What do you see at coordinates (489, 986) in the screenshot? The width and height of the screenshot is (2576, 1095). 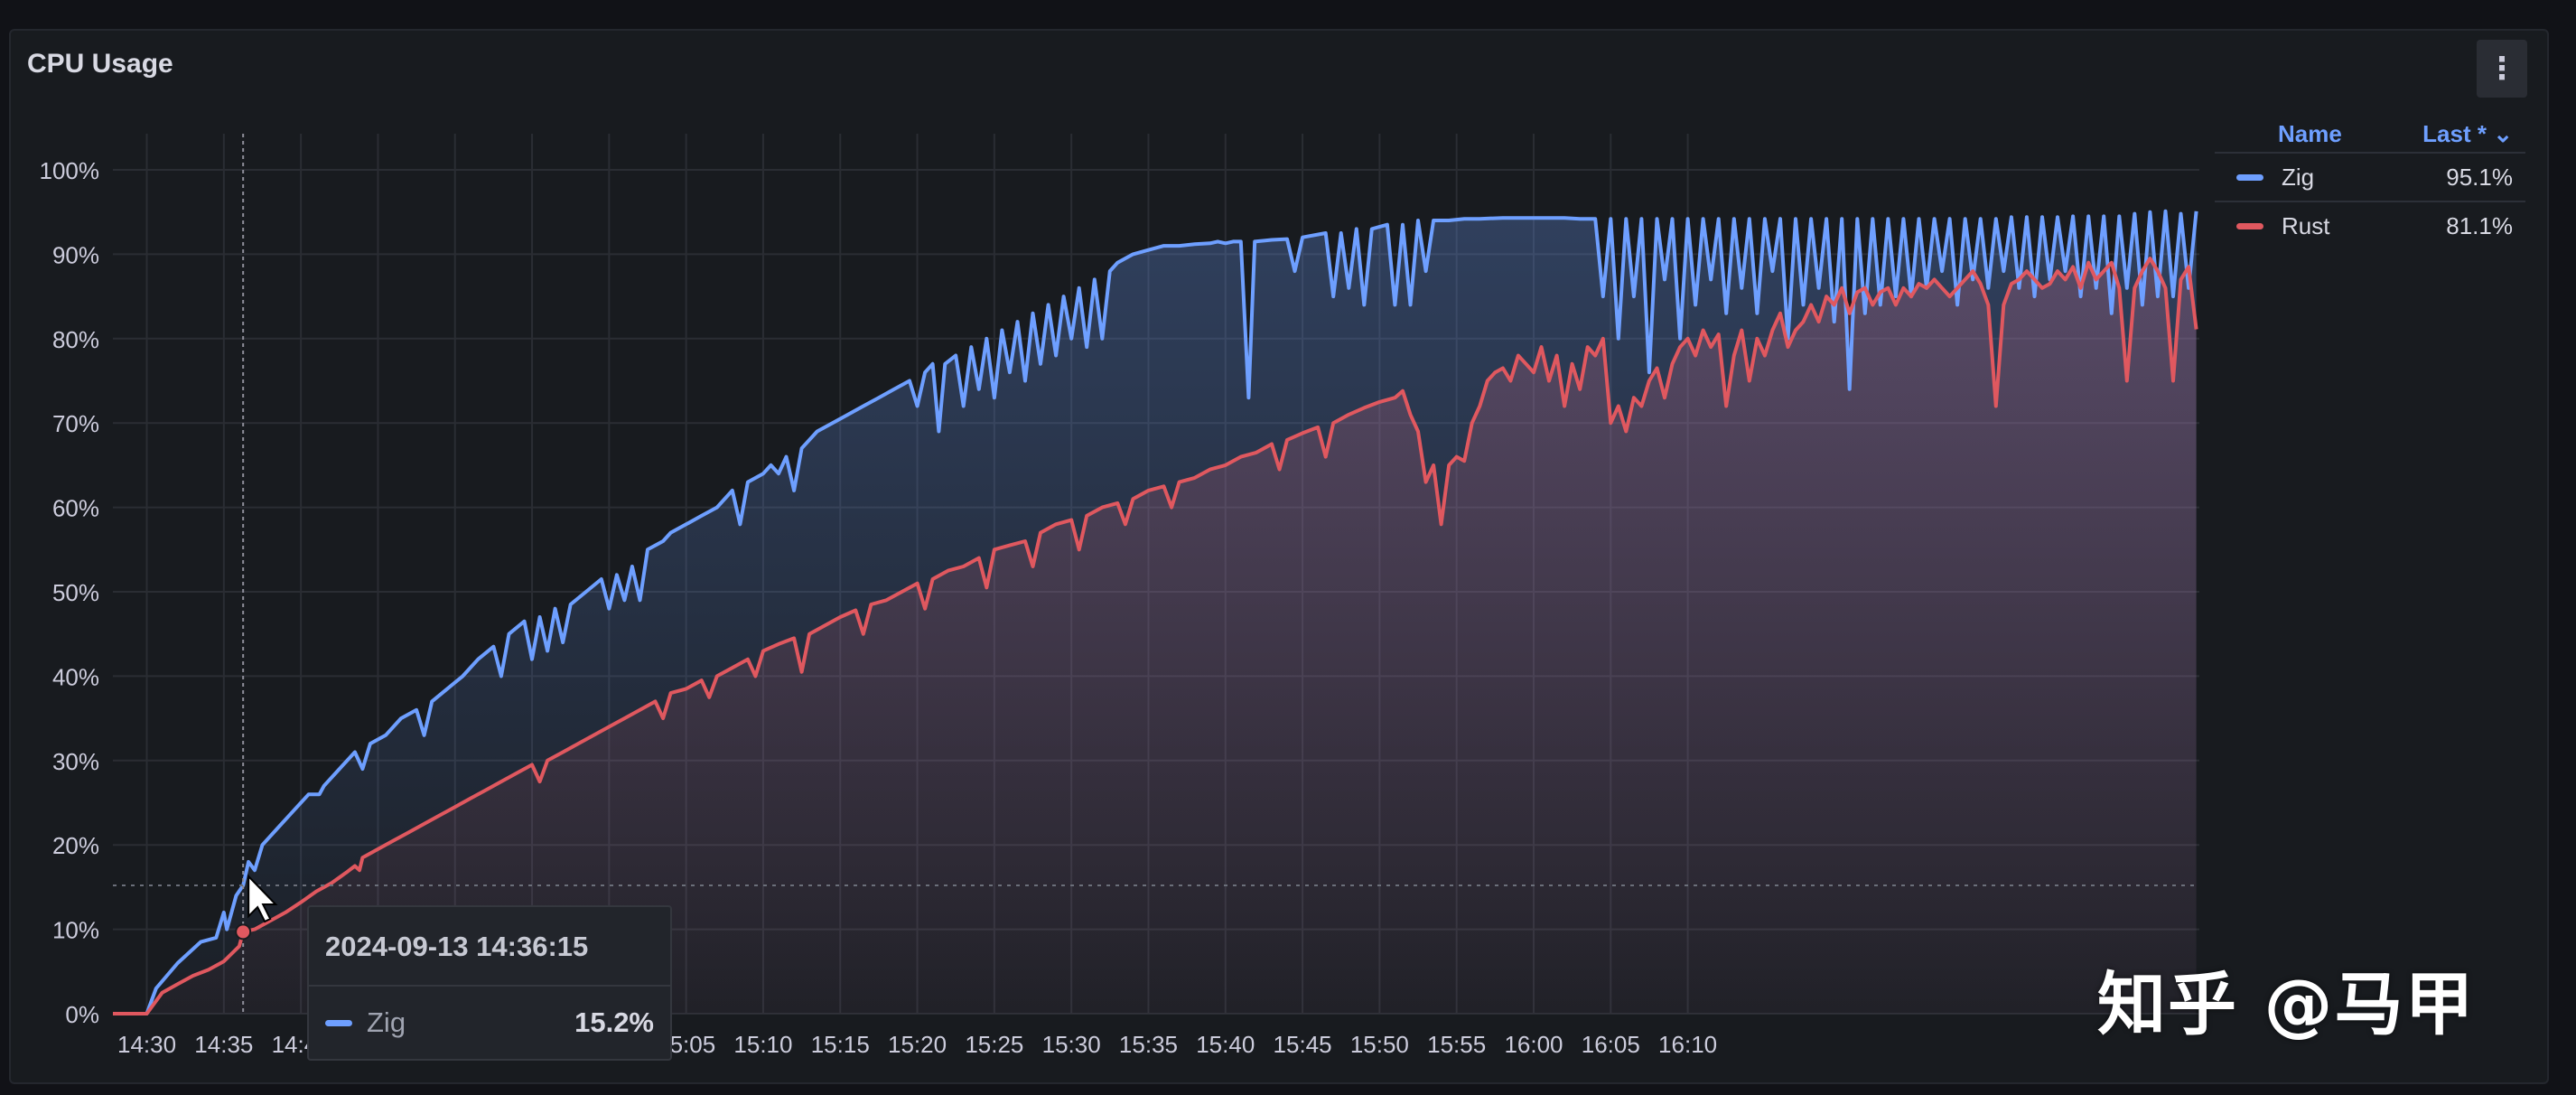 I see `tooltip-divider` at bounding box center [489, 986].